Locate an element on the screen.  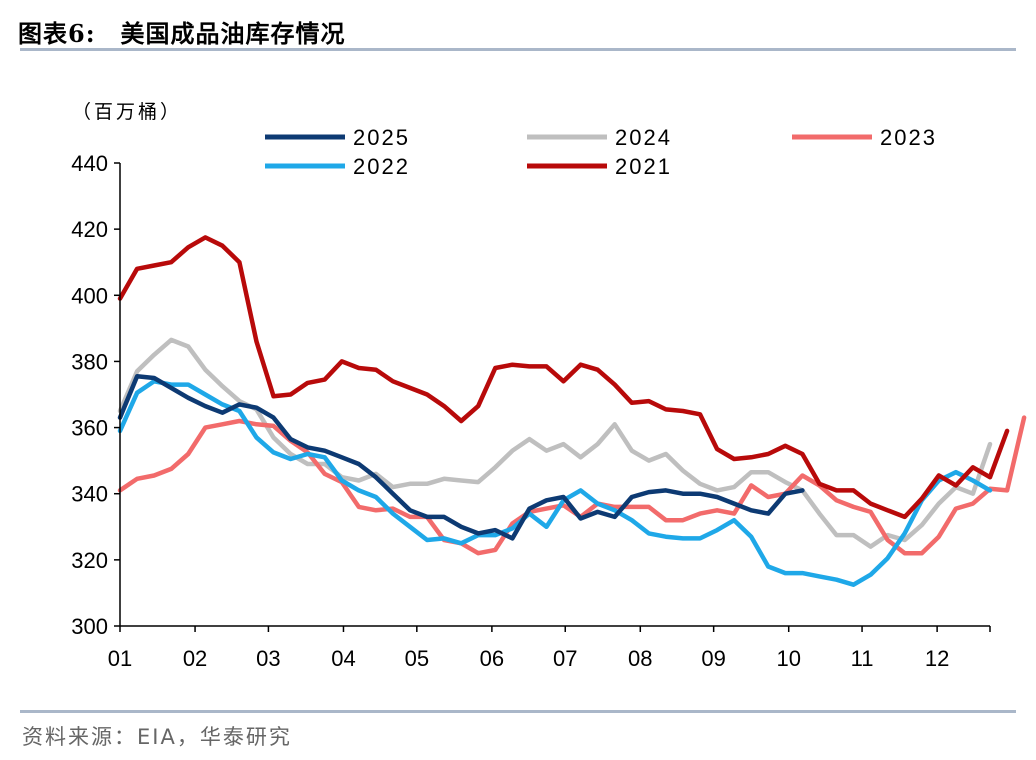
top-divider is located at coordinates (518, 49).